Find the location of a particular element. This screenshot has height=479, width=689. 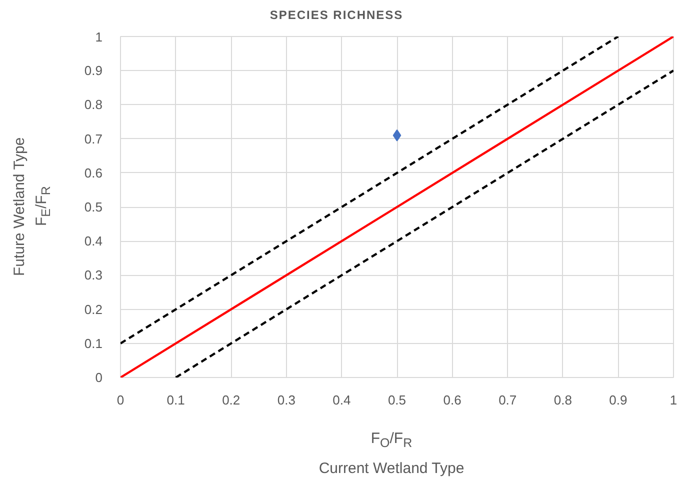

x-tick-label: 0 is located at coordinates (120, 400).